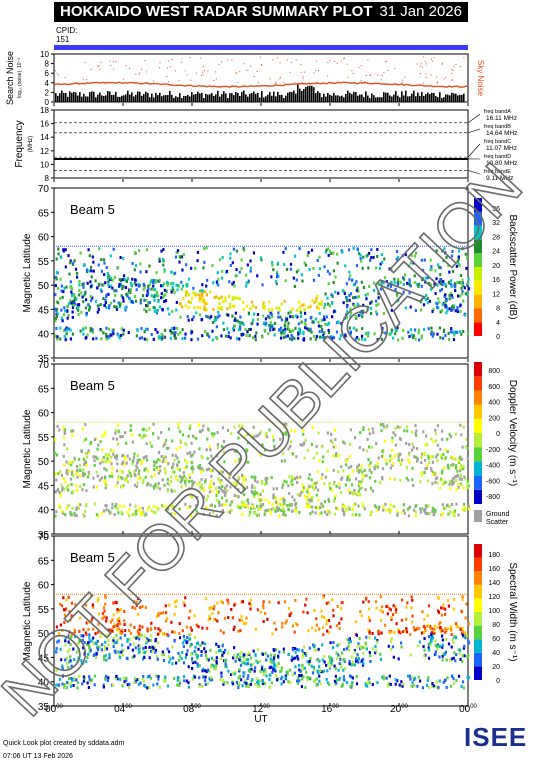 This screenshot has height=761, width=536. What do you see at coordinates (512, 433) in the screenshot?
I see `colorbar-label: Doppler Velocity (m s⁻¹)` at bounding box center [512, 433].